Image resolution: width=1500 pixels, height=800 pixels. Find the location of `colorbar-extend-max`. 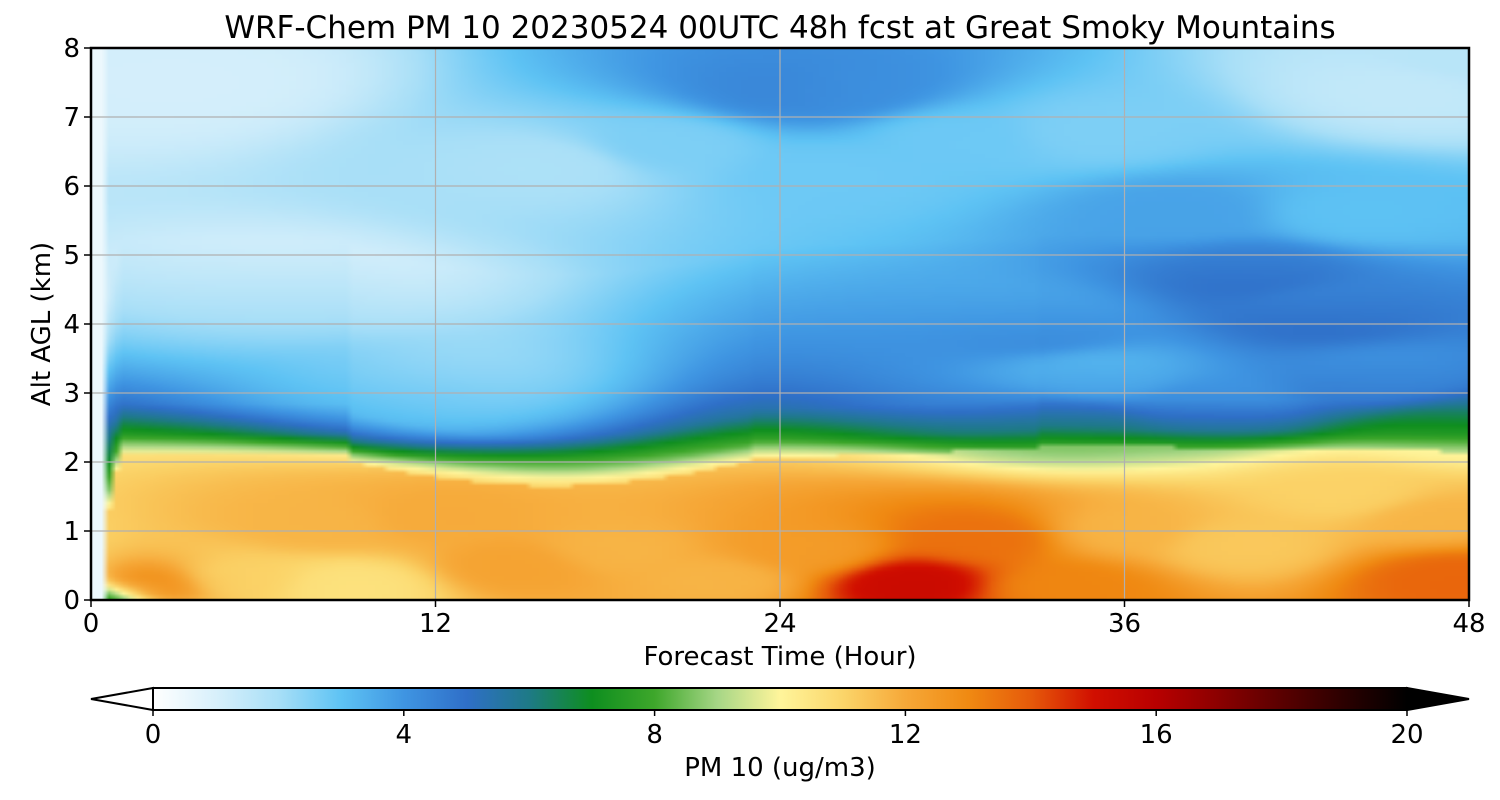

colorbar-extend-max is located at coordinates (1438, 699).